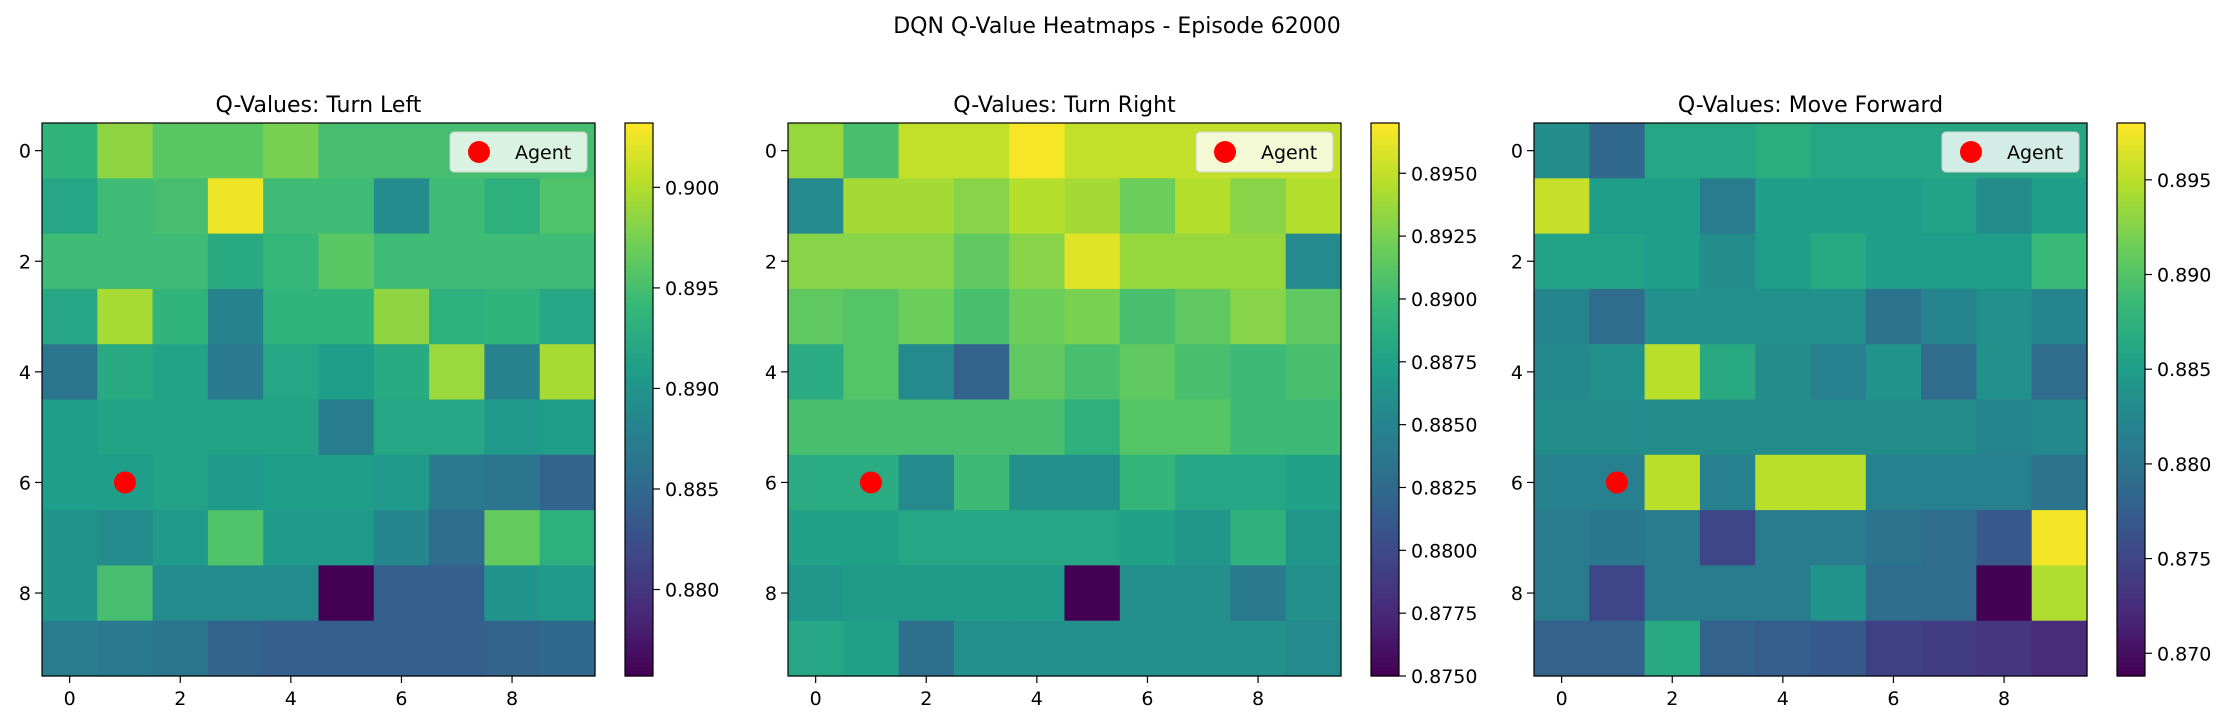 The image size is (2235, 724). I want to click on colorbar-tick-label: 0.8875, so click(1444, 363).